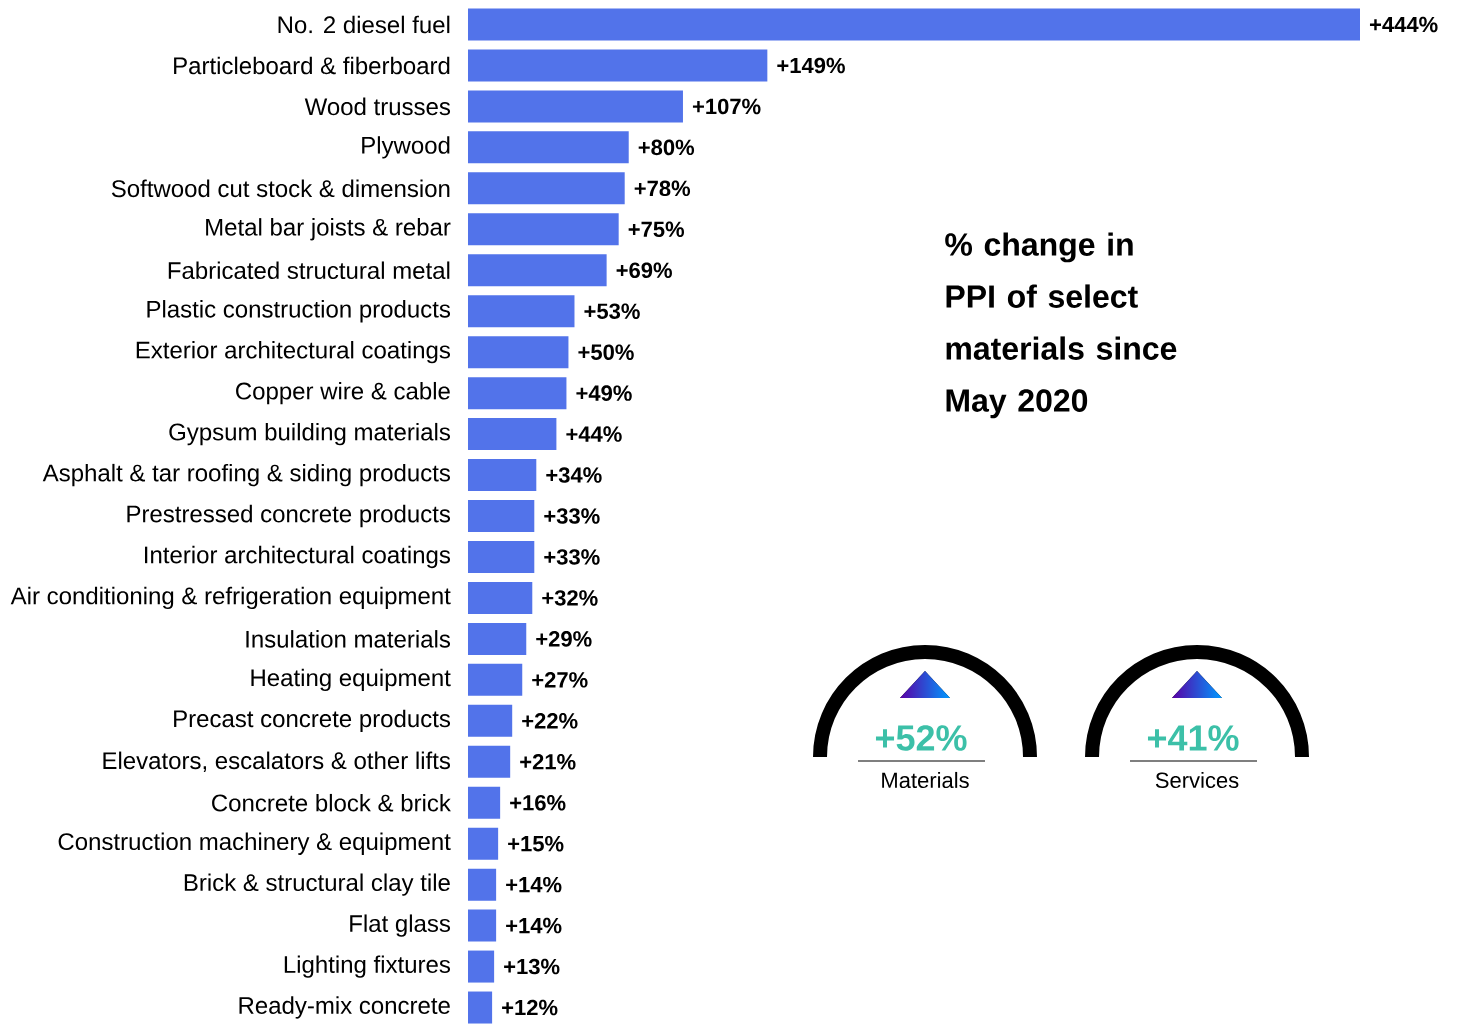 The width and height of the screenshot is (1468, 1032). Describe the element at coordinates (1061, 325) in the screenshot. I see `text: % change in PPI of select materials since May 2020` at that location.